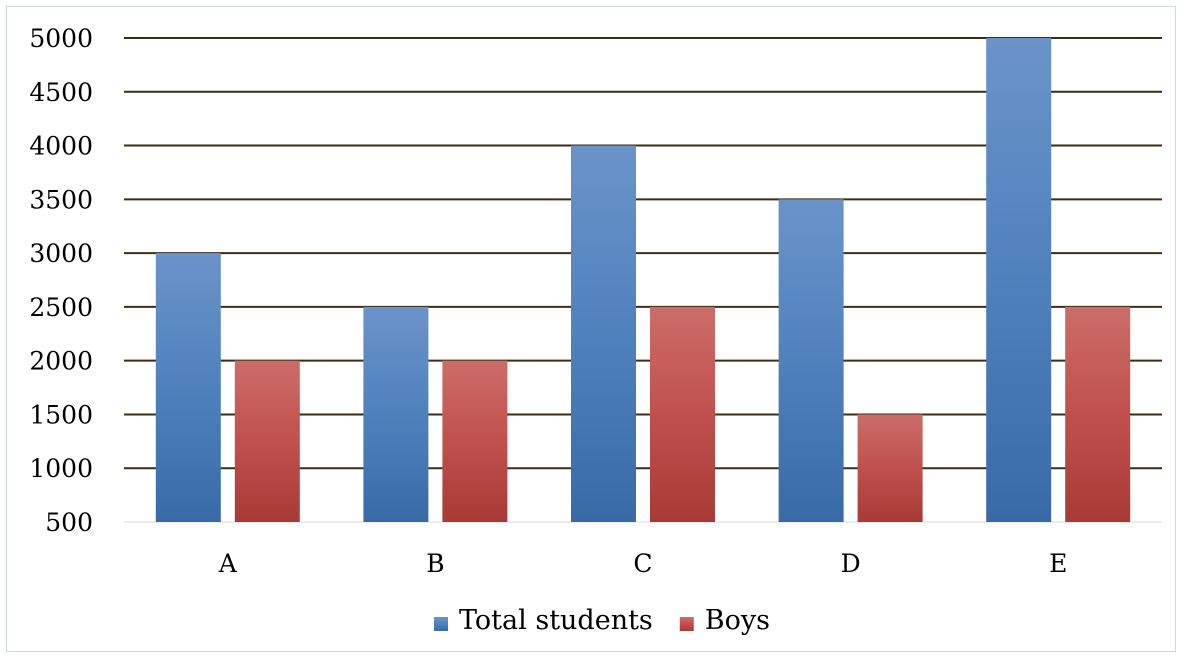  What do you see at coordinates (61, 92) in the screenshot?
I see `y-tick-label: 4500` at bounding box center [61, 92].